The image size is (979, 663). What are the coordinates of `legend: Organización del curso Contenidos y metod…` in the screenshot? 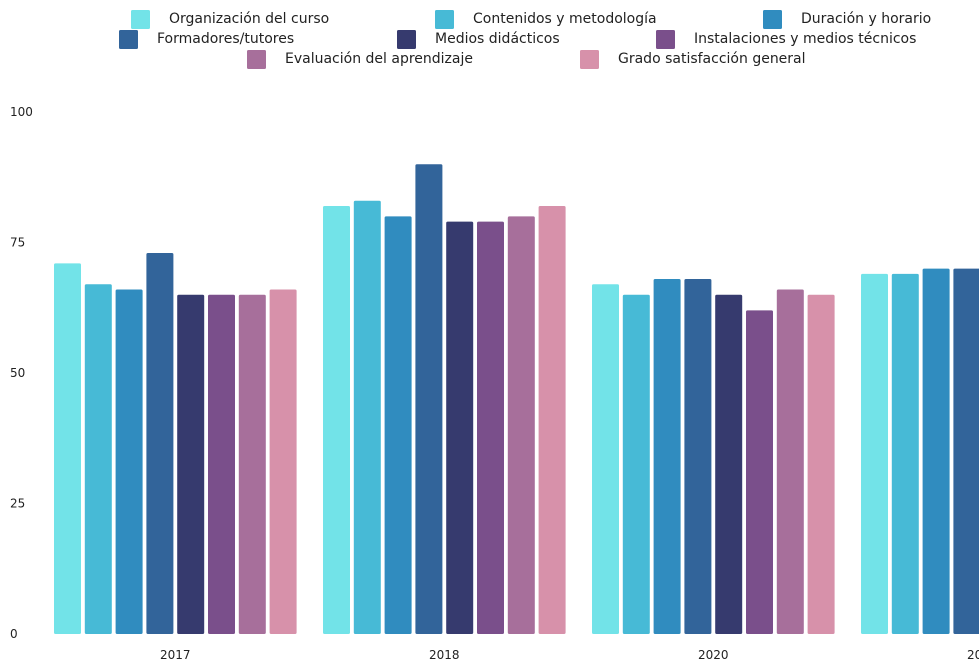 It's located at (525, 39).